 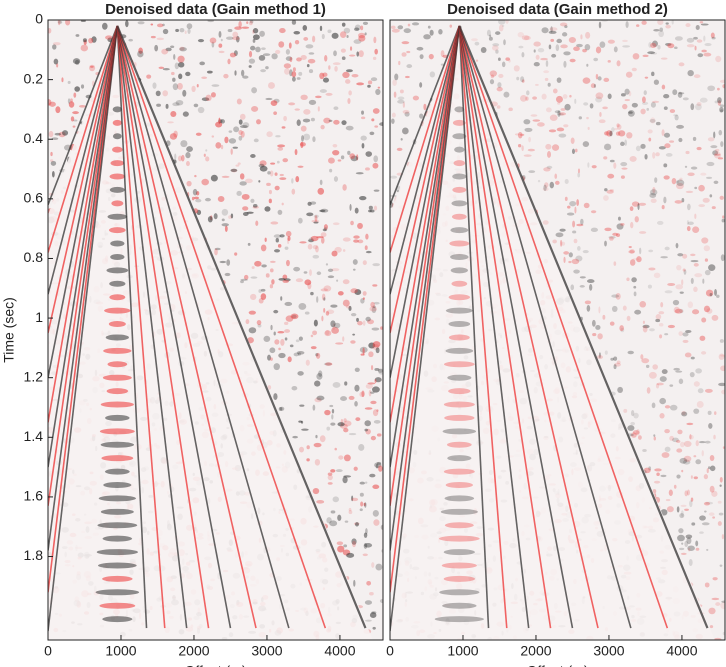 I want to click on event, so click(x=483, y=327).